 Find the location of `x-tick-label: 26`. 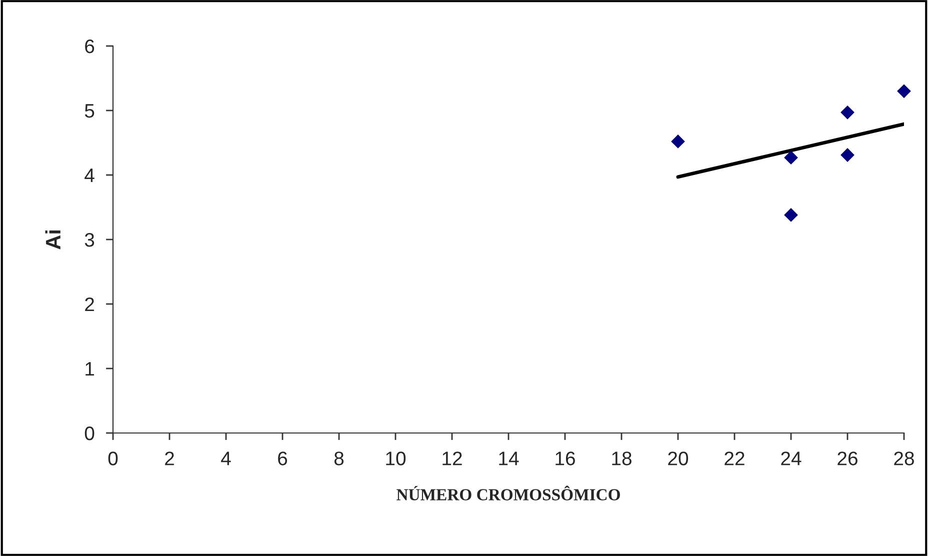

x-tick-label: 26 is located at coordinates (848, 459).